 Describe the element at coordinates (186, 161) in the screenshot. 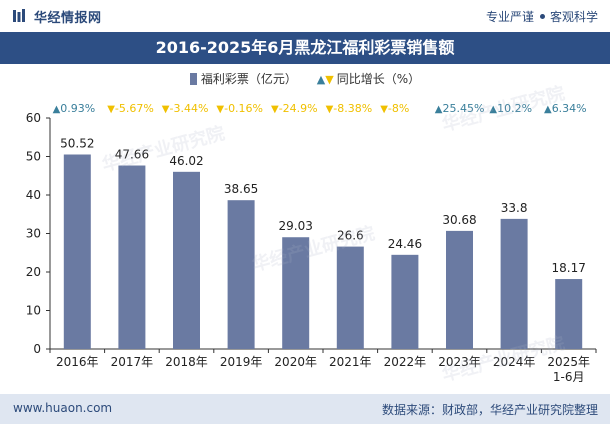

I see `bar-value-label: 46.02` at that location.